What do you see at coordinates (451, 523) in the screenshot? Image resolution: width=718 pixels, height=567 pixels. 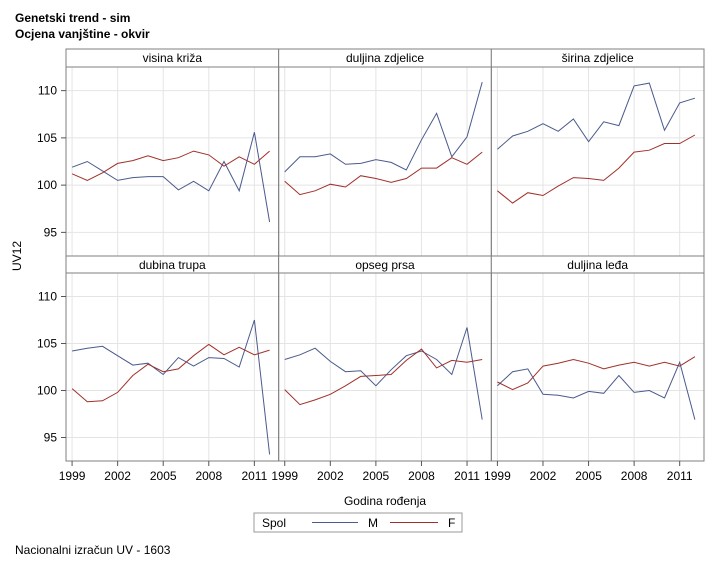 I see `legend-label-f: F` at bounding box center [451, 523].